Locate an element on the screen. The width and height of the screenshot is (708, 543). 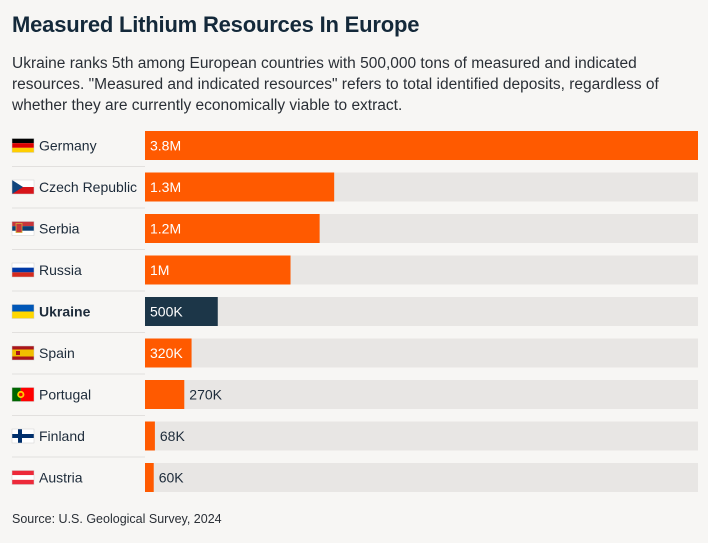
data-label: 1M is located at coordinates (159, 270).